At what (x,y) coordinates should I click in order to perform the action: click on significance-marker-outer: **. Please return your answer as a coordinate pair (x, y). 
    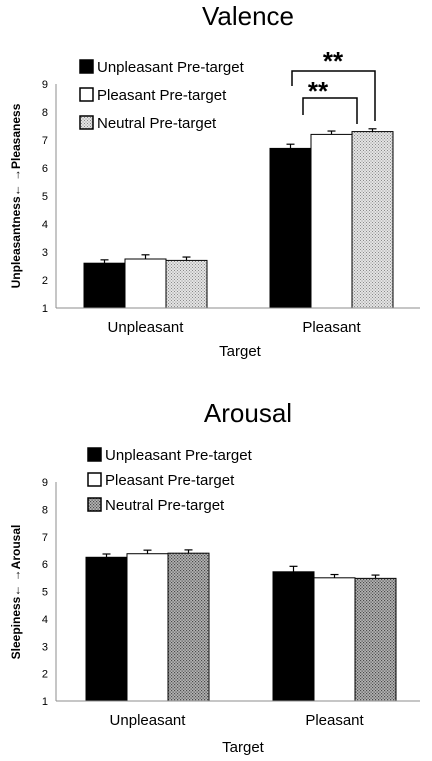
    Looking at the image, I should click on (333, 61).